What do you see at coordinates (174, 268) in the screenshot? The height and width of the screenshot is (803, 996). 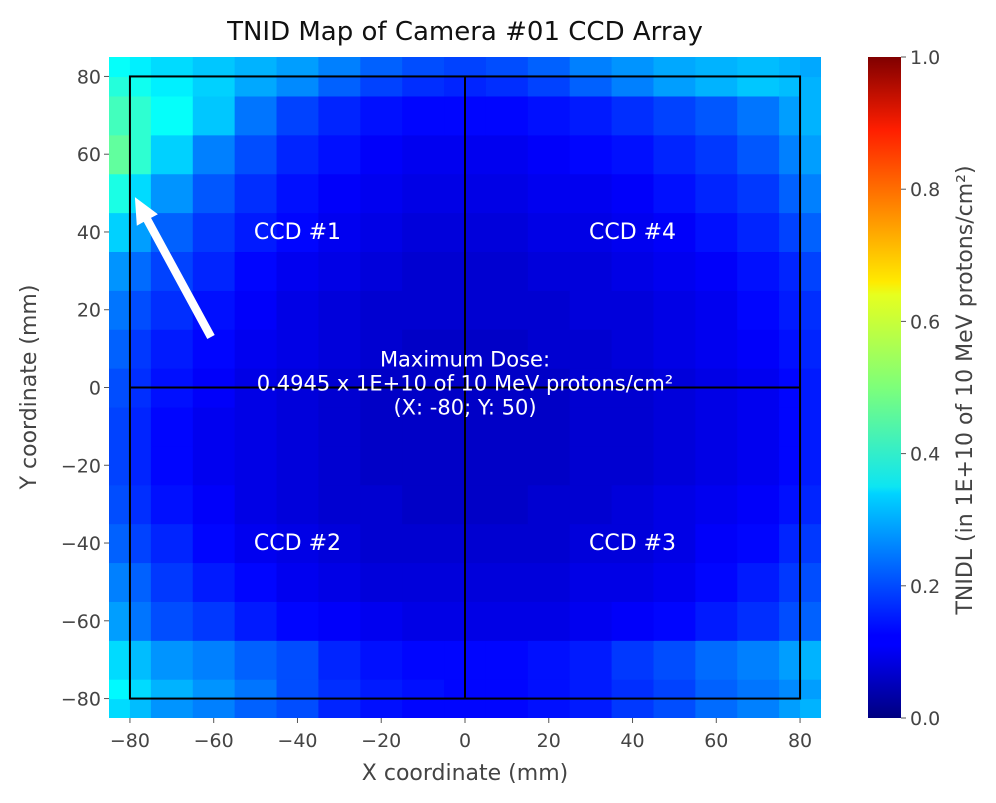 I see `arrow-shape` at bounding box center [174, 268].